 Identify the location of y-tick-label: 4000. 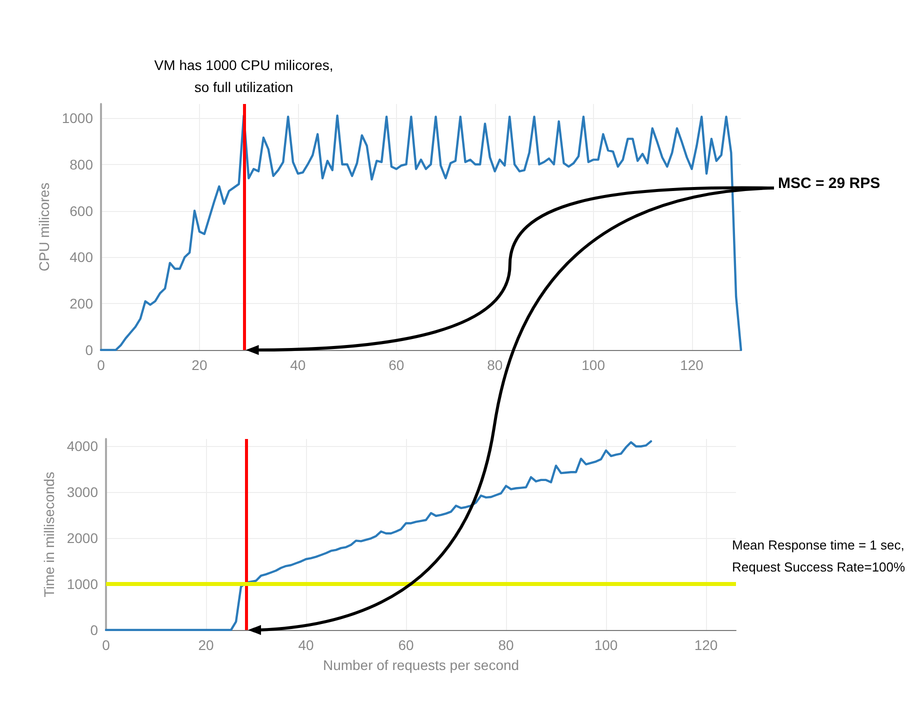
(82, 446).